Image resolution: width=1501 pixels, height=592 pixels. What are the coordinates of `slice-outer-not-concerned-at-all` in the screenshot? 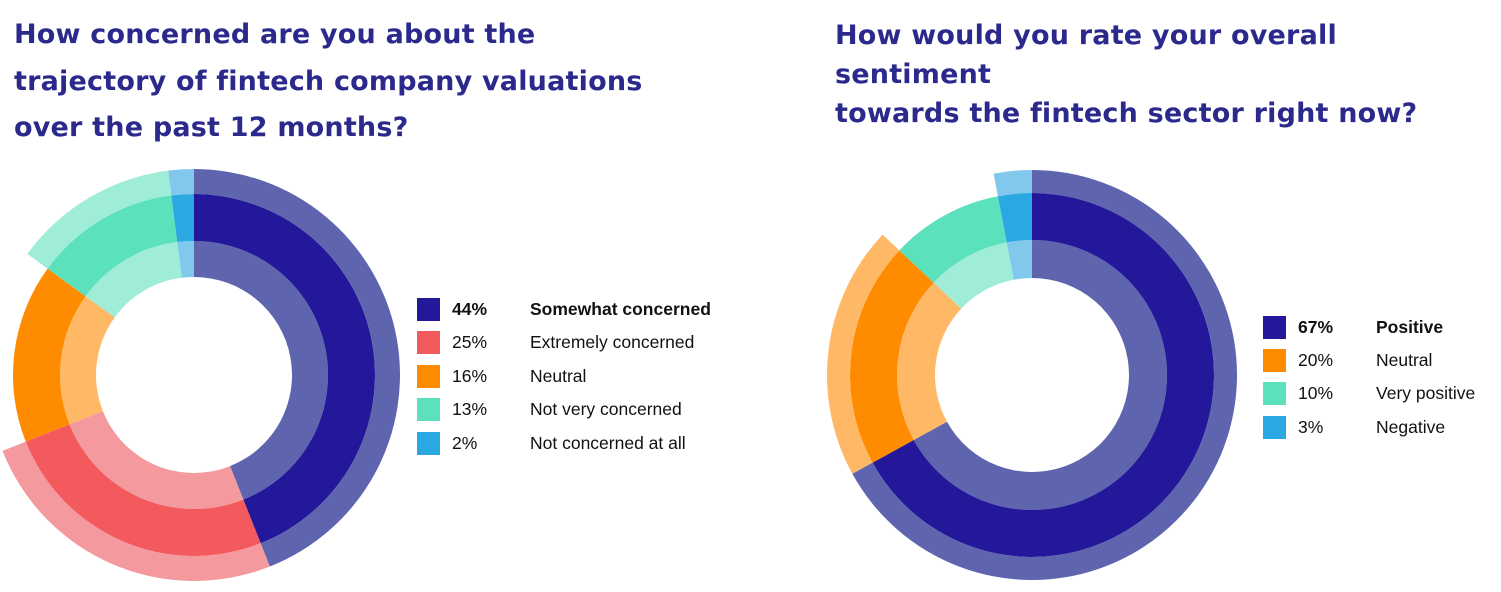 It's located at (181, 182).